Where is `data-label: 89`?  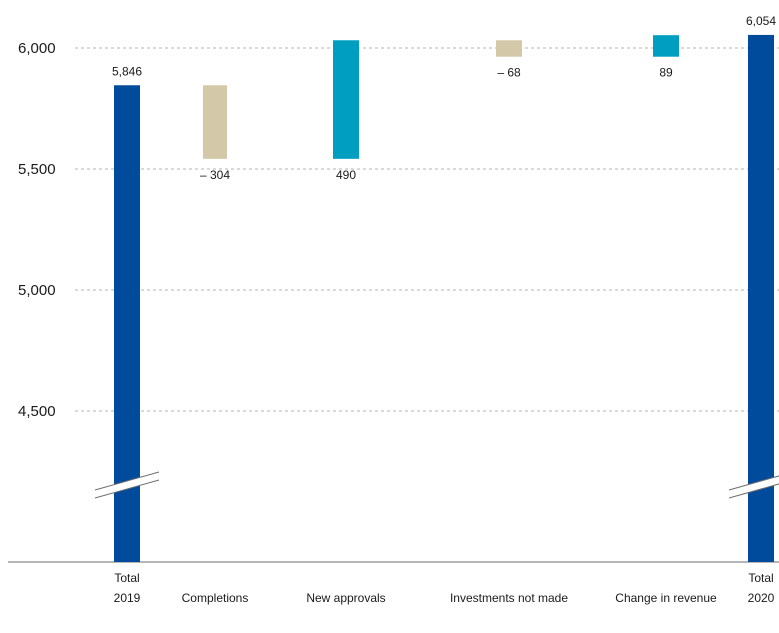
data-label: 89 is located at coordinates (666, 73).